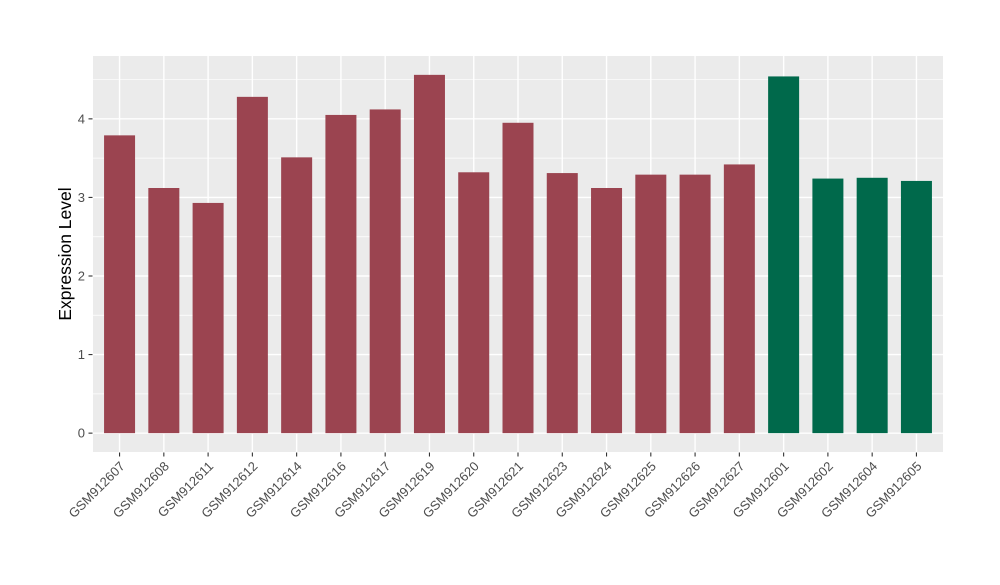  I want to click on bar-GSM912604, so click(872, 305).